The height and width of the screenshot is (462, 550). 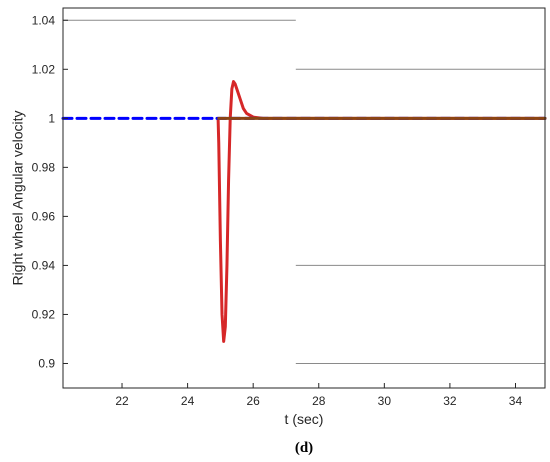 I want to click on x-tick-label: 34, so click(x=516, y=401).